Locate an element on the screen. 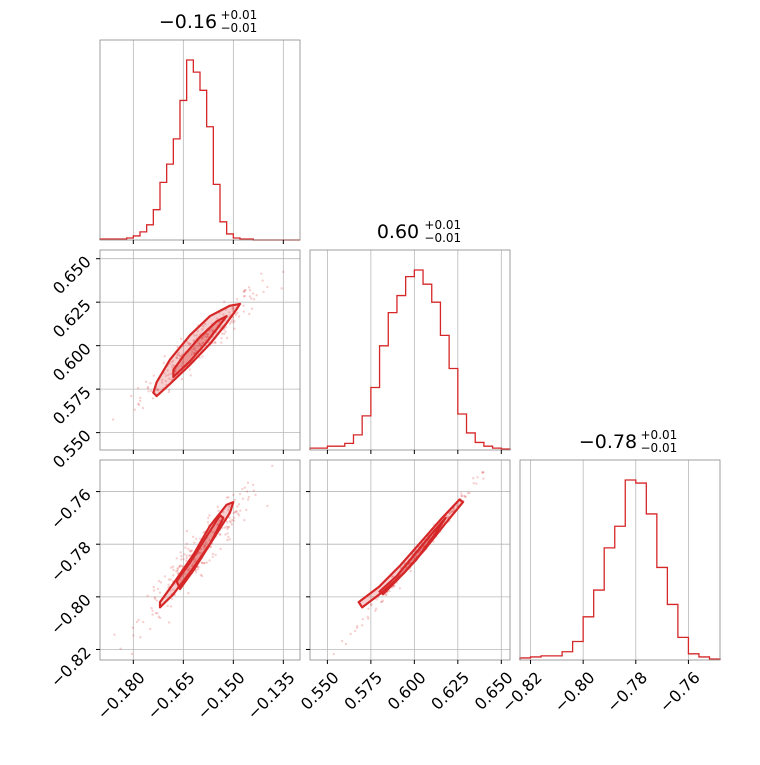 The height and width of the screenshot is (765, 760). tick-label-y: −0.78 is located at coordinates (71, 562).